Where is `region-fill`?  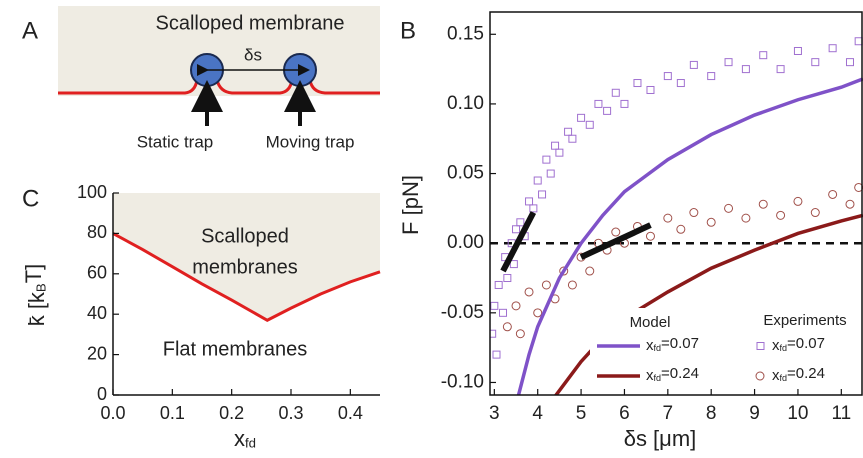
region-fill is located at coordinates (246, 257).